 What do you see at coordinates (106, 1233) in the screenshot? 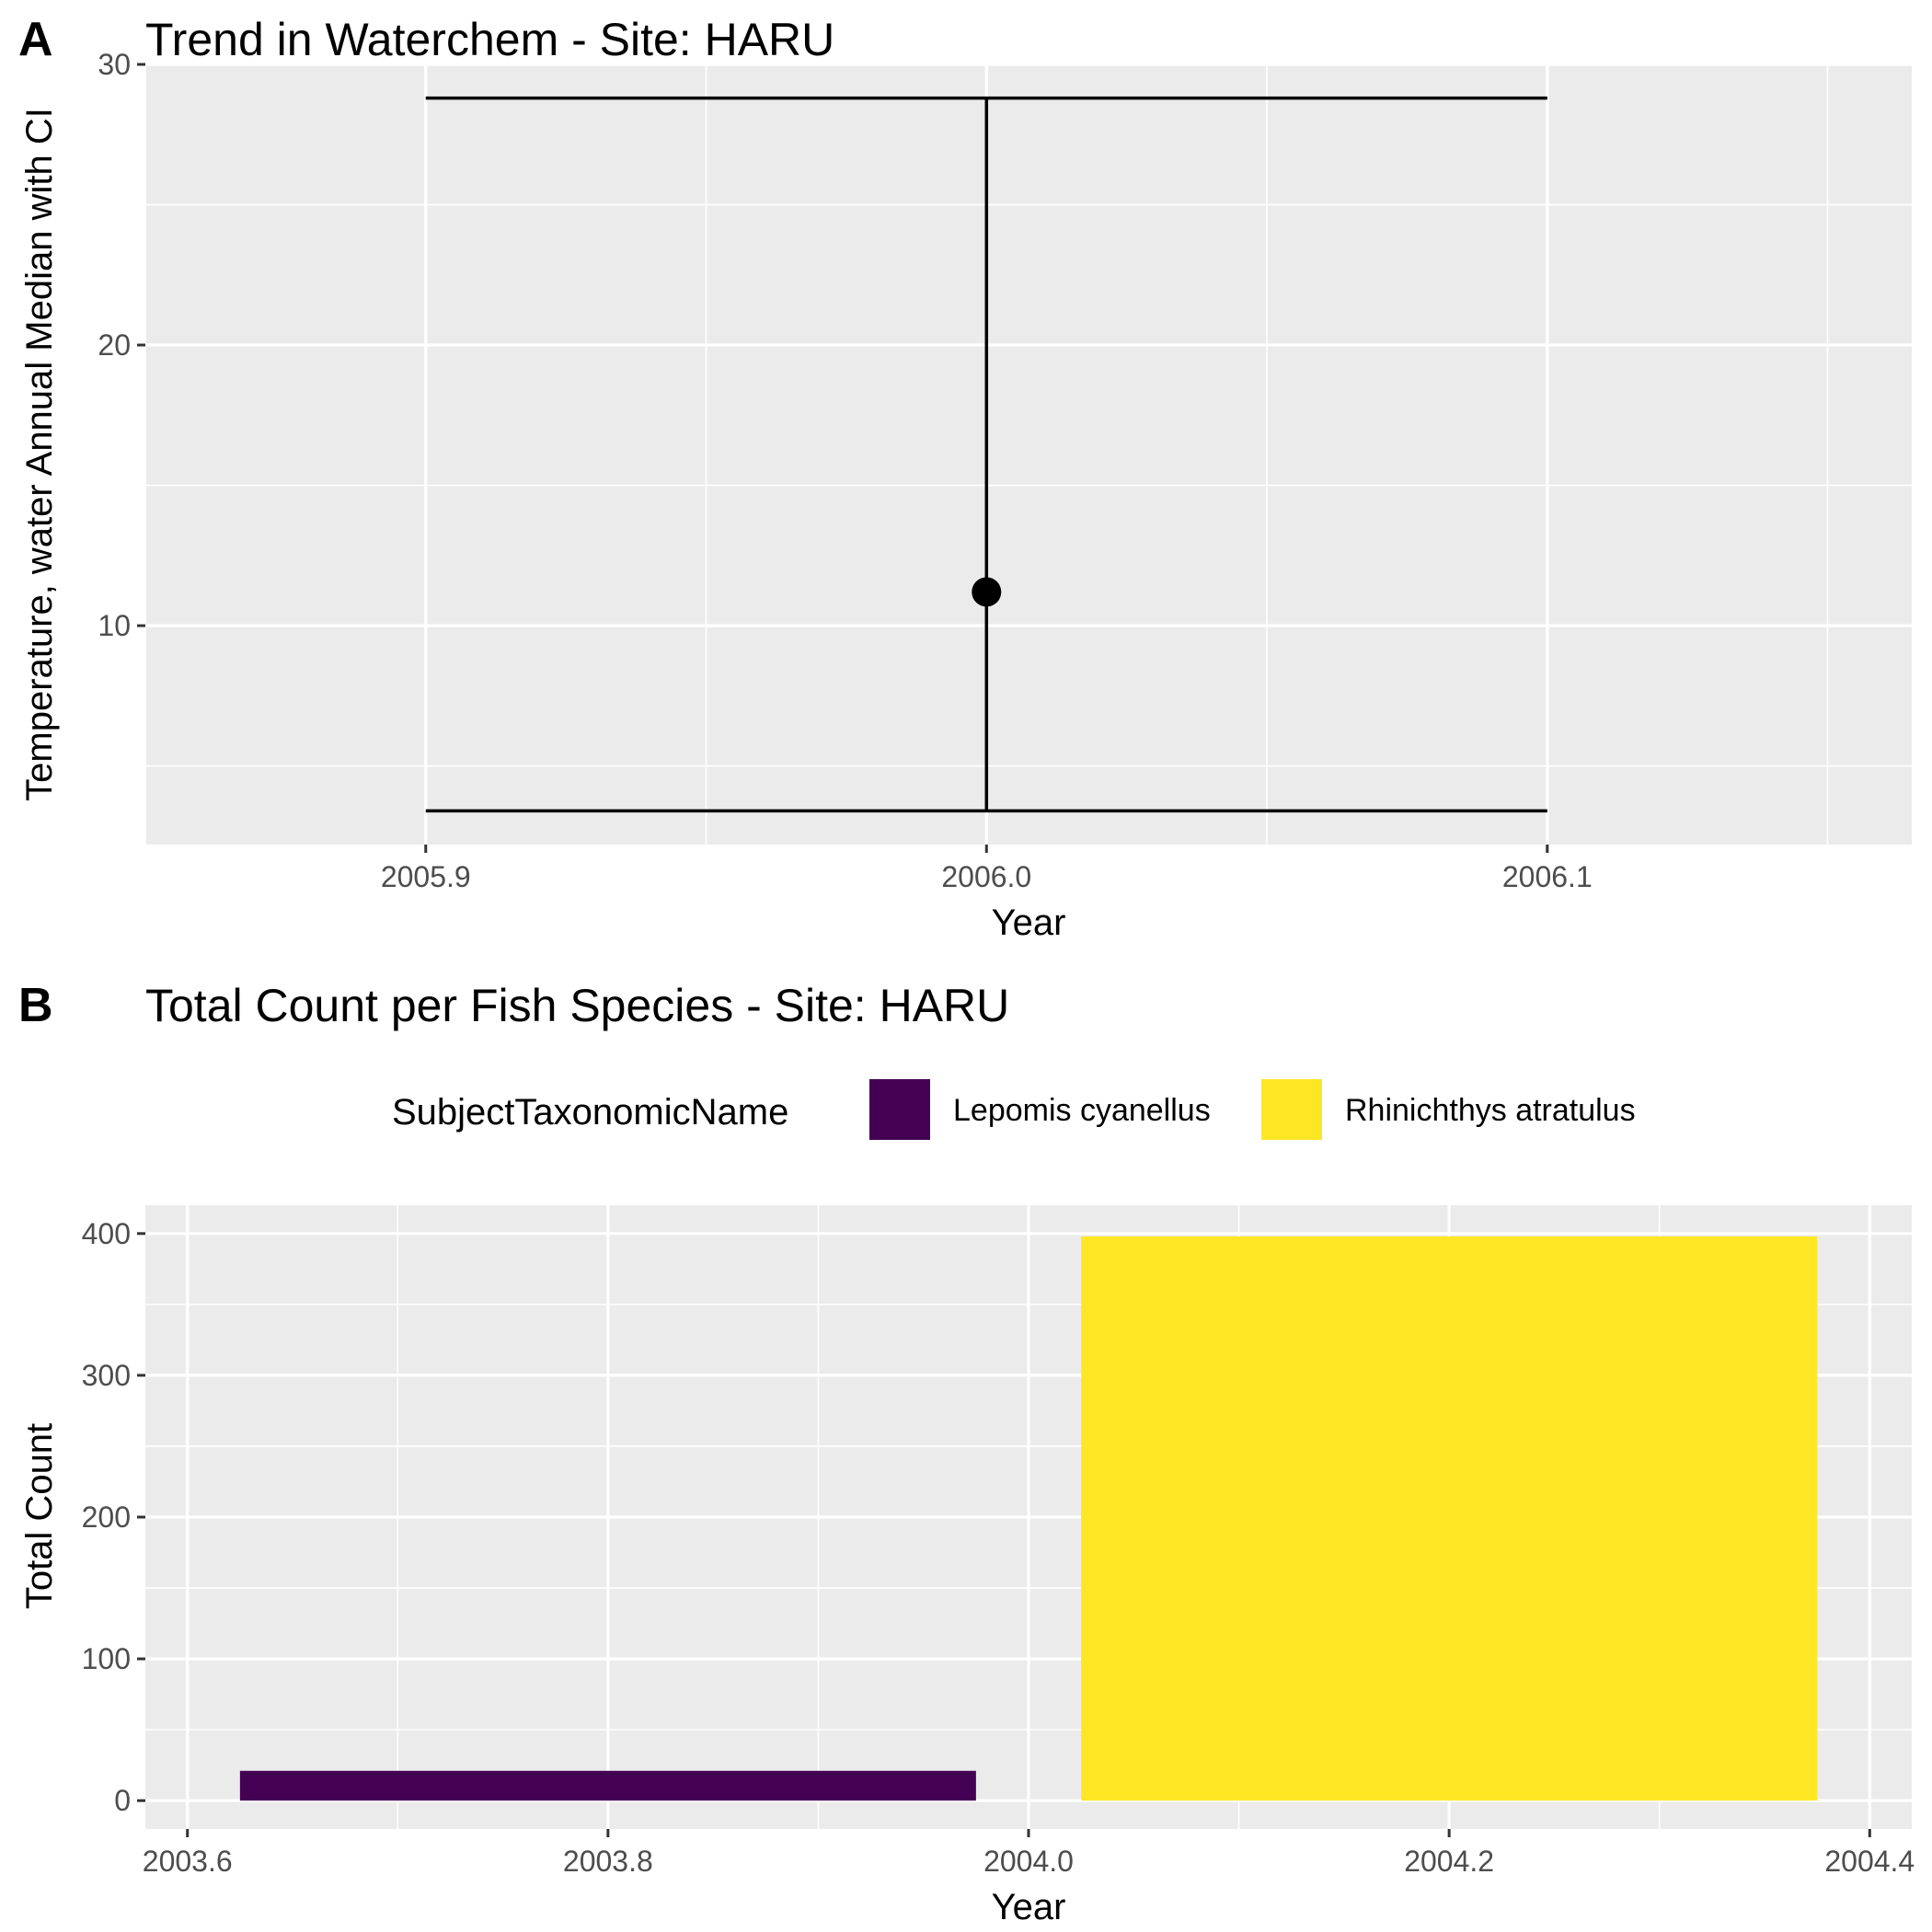
I see `panel-b-y-tick-label: 400` at bounding box center [106, 1233].